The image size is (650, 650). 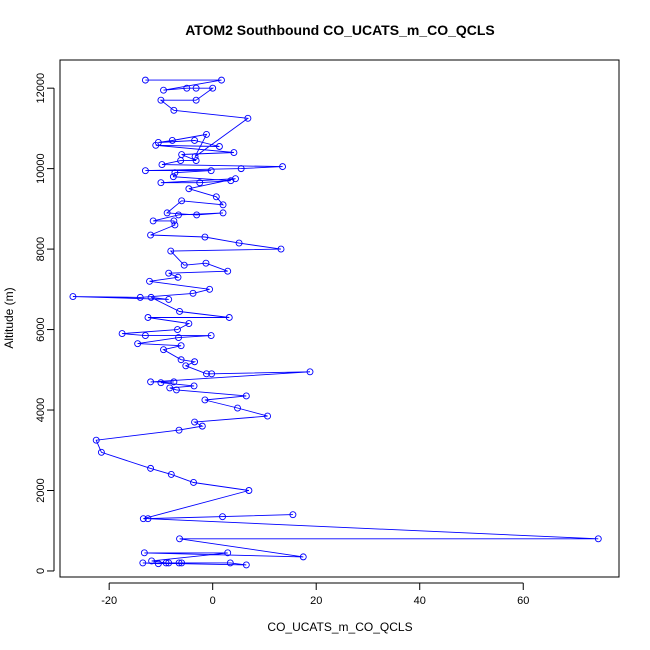 What do you see at coordinates (340, 30) in the screenshot?
I see `chart-title: ATOM2 Southbound CO_UCATS_m_CO_QCLS` at bounding box center [340, 30].